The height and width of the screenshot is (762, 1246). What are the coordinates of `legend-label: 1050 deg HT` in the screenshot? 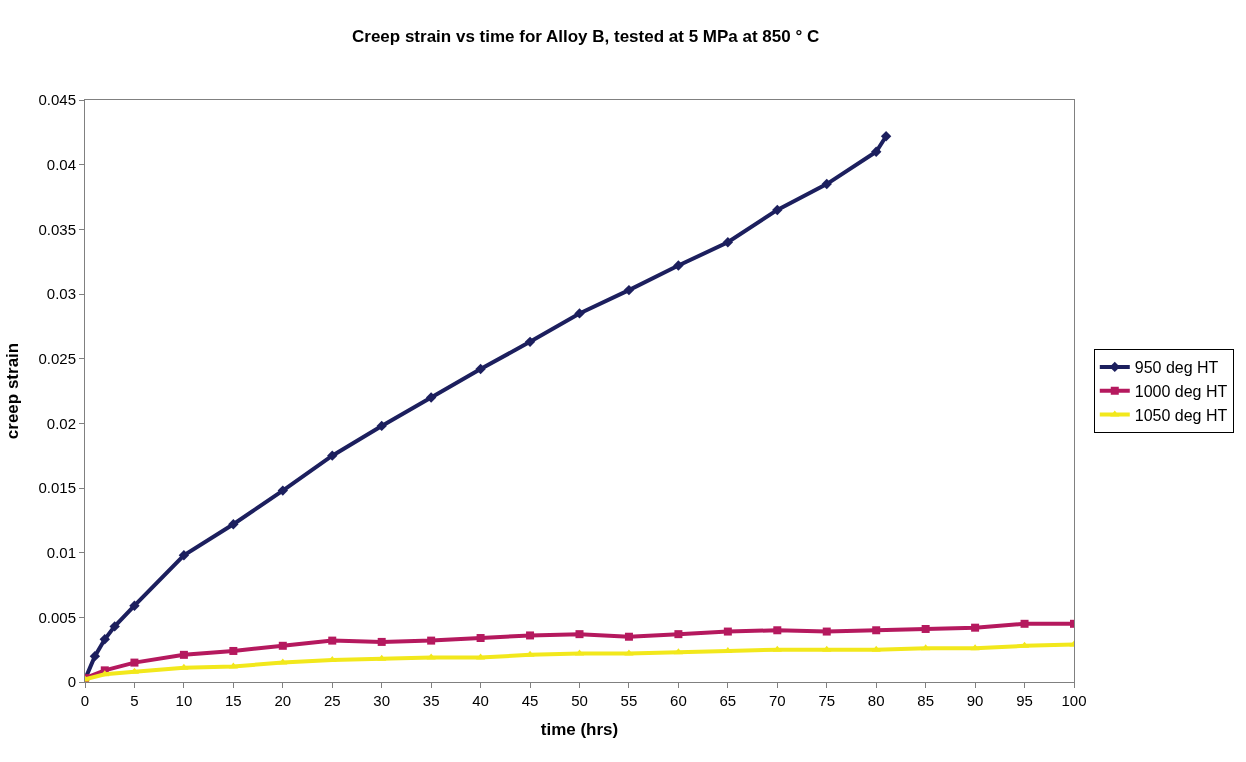 It's located at (1181, 415).